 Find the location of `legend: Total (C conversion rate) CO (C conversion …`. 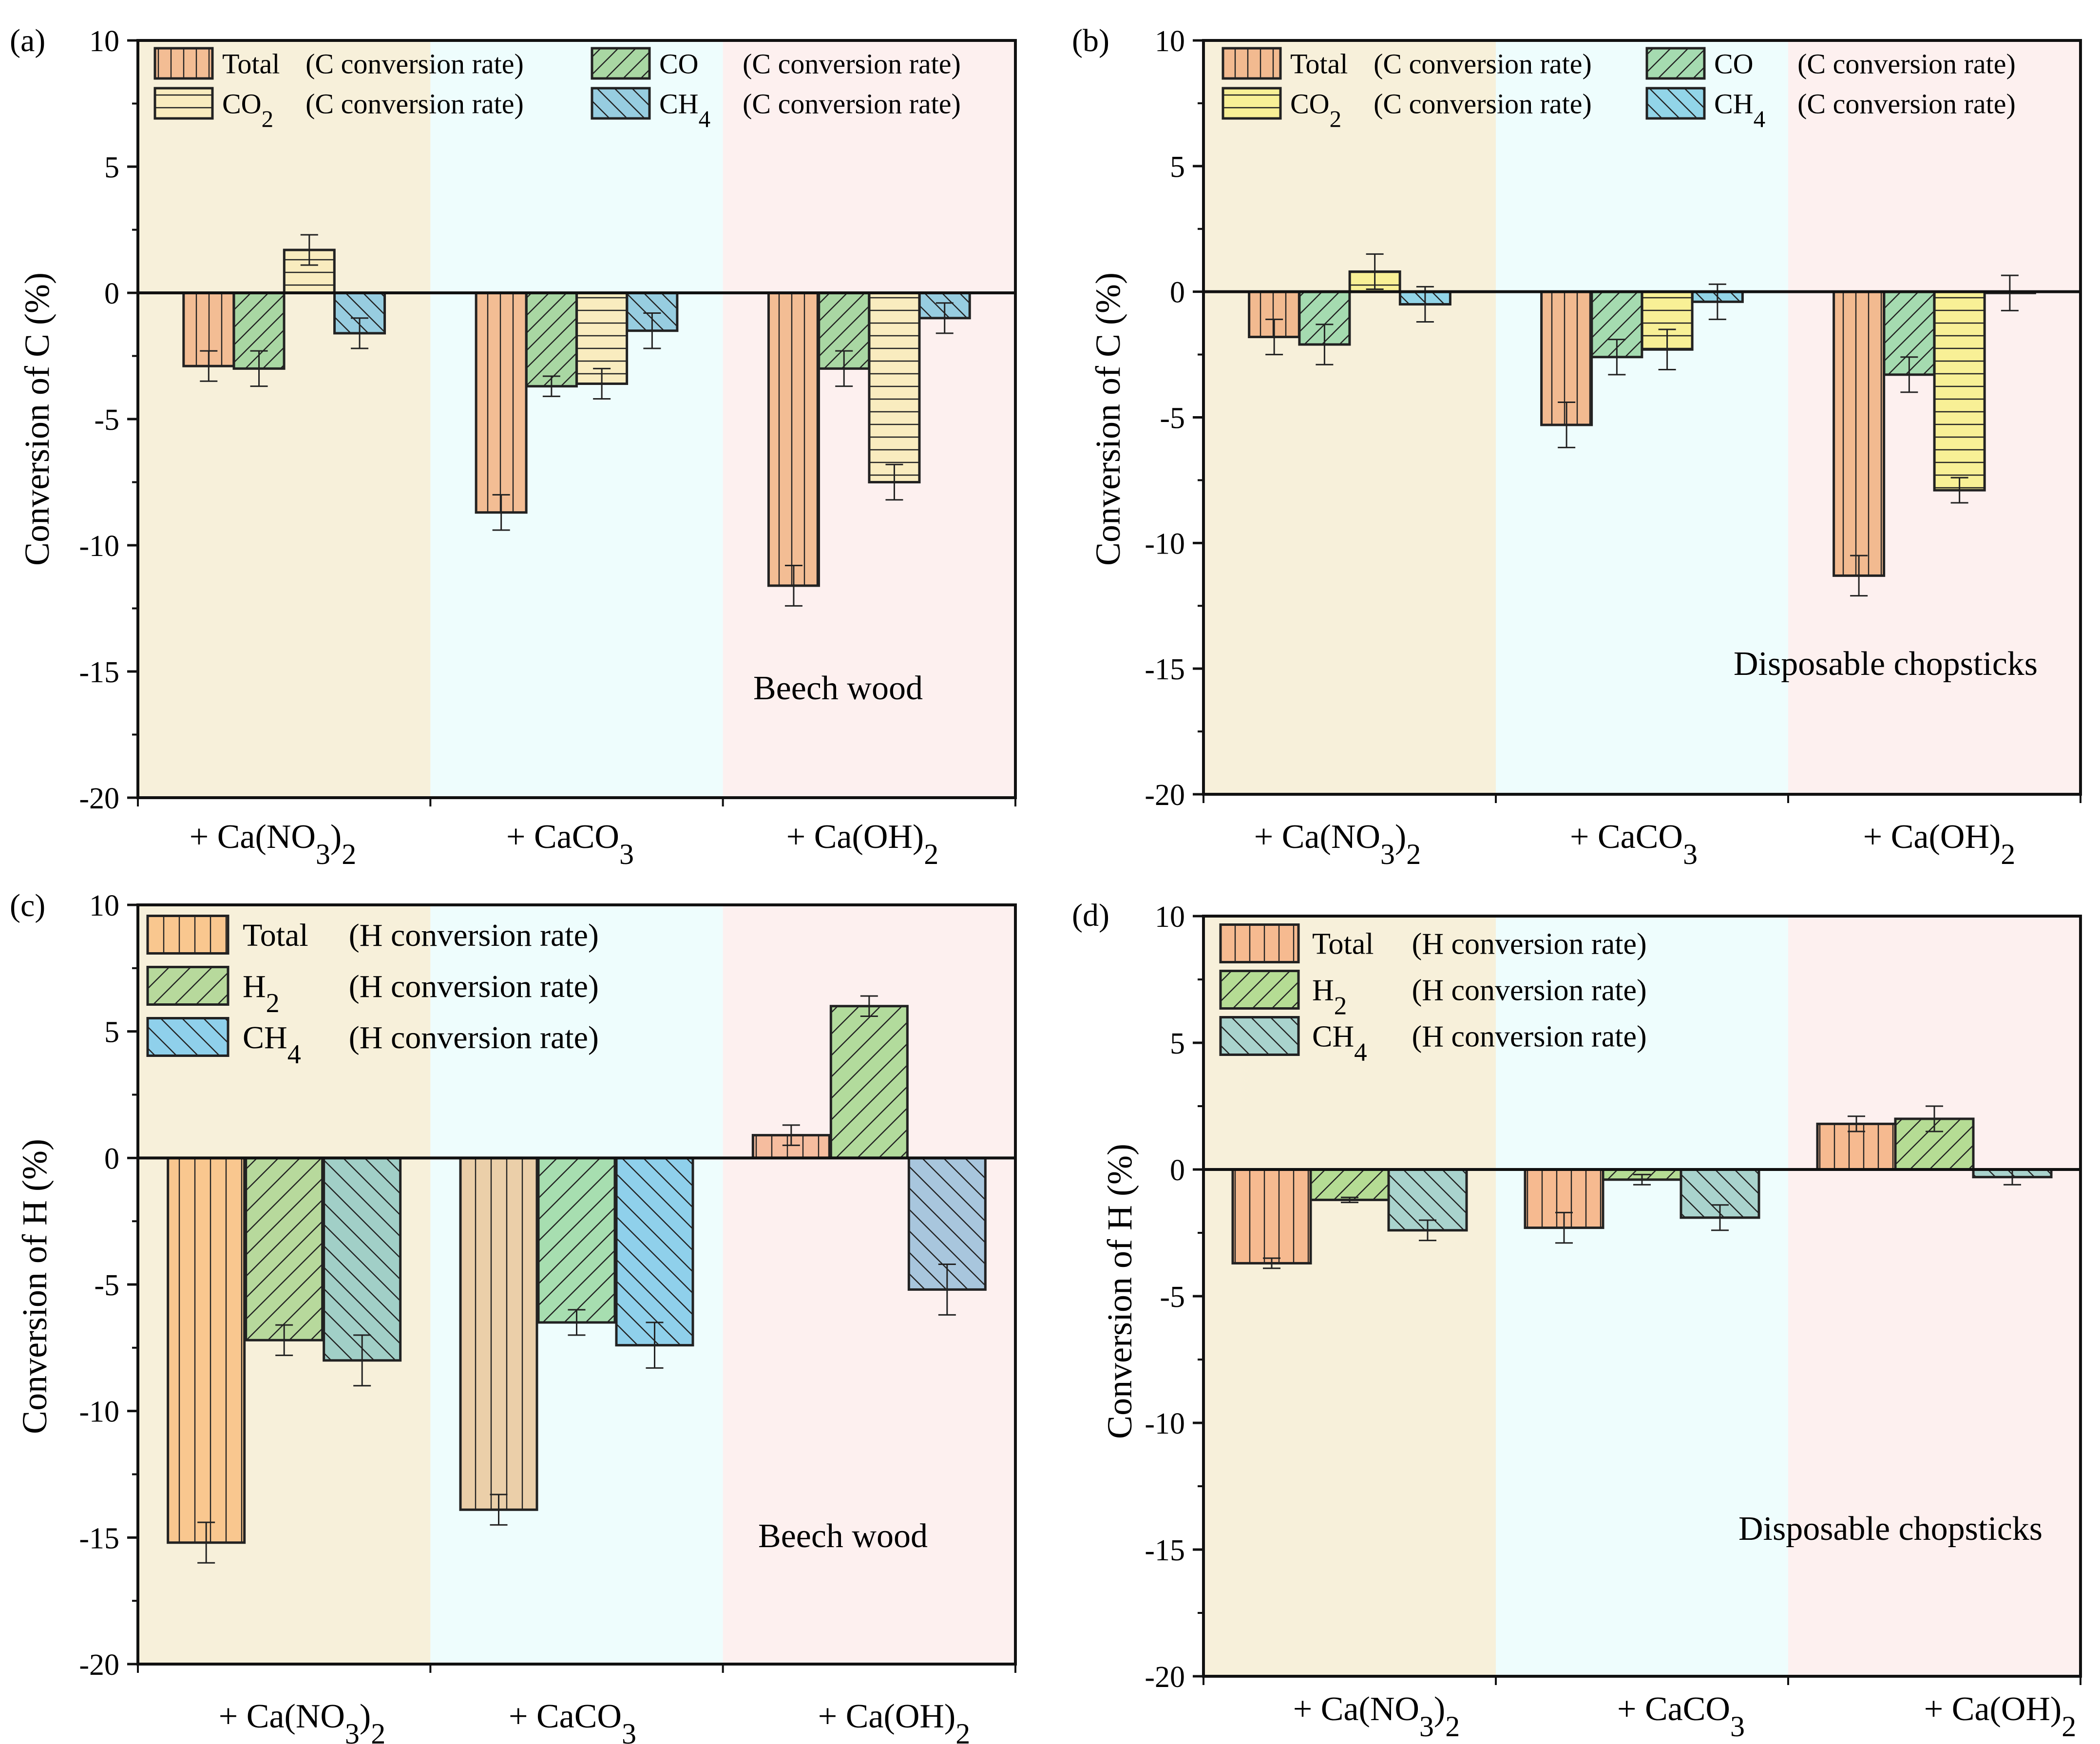

legend: Total (C conversion rate) CO (C conversion … is located at coordinates (1619, 89).